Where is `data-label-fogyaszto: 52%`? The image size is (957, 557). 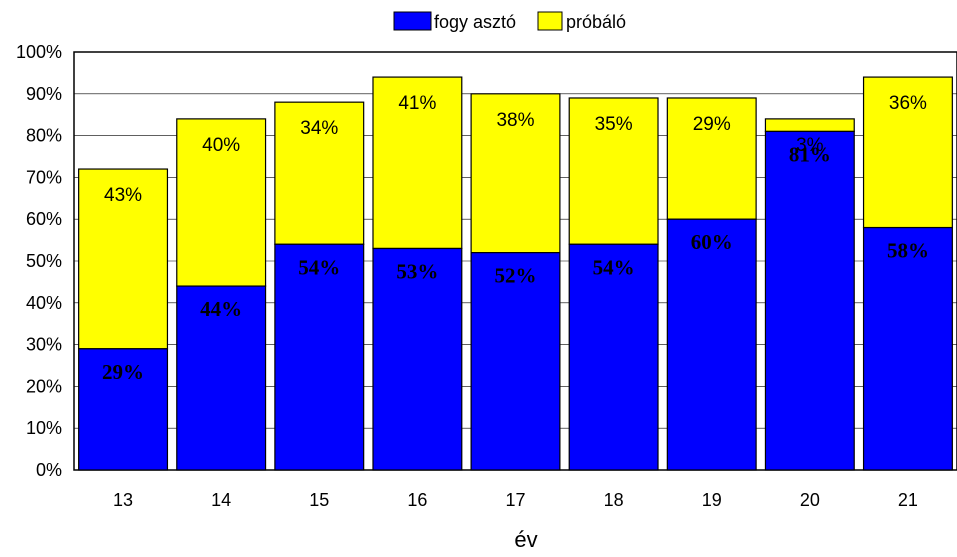 data-label-fogyaszto: 52% is located at coordinates (516, 276).